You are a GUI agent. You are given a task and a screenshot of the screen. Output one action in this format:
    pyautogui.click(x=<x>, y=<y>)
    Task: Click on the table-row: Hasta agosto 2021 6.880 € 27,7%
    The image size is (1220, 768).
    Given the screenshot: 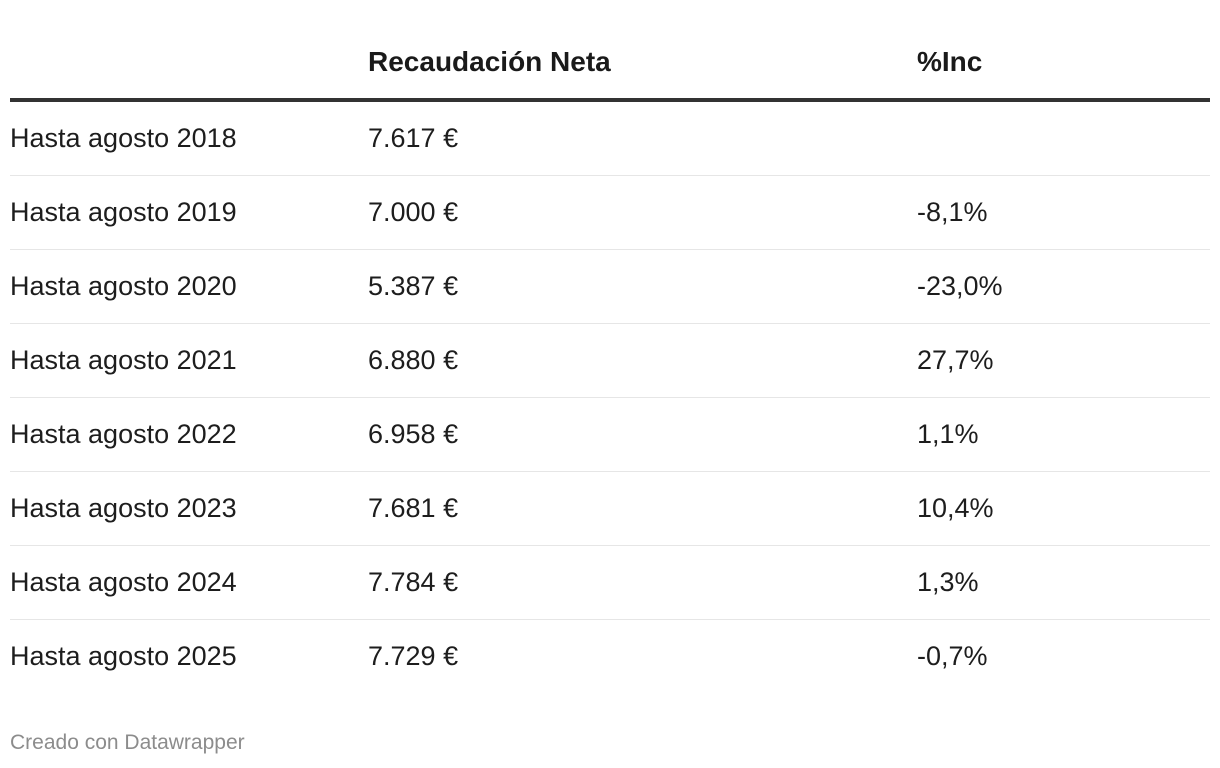 What is the action you would take?
    pyautogui.click(x=610, y=360)
    